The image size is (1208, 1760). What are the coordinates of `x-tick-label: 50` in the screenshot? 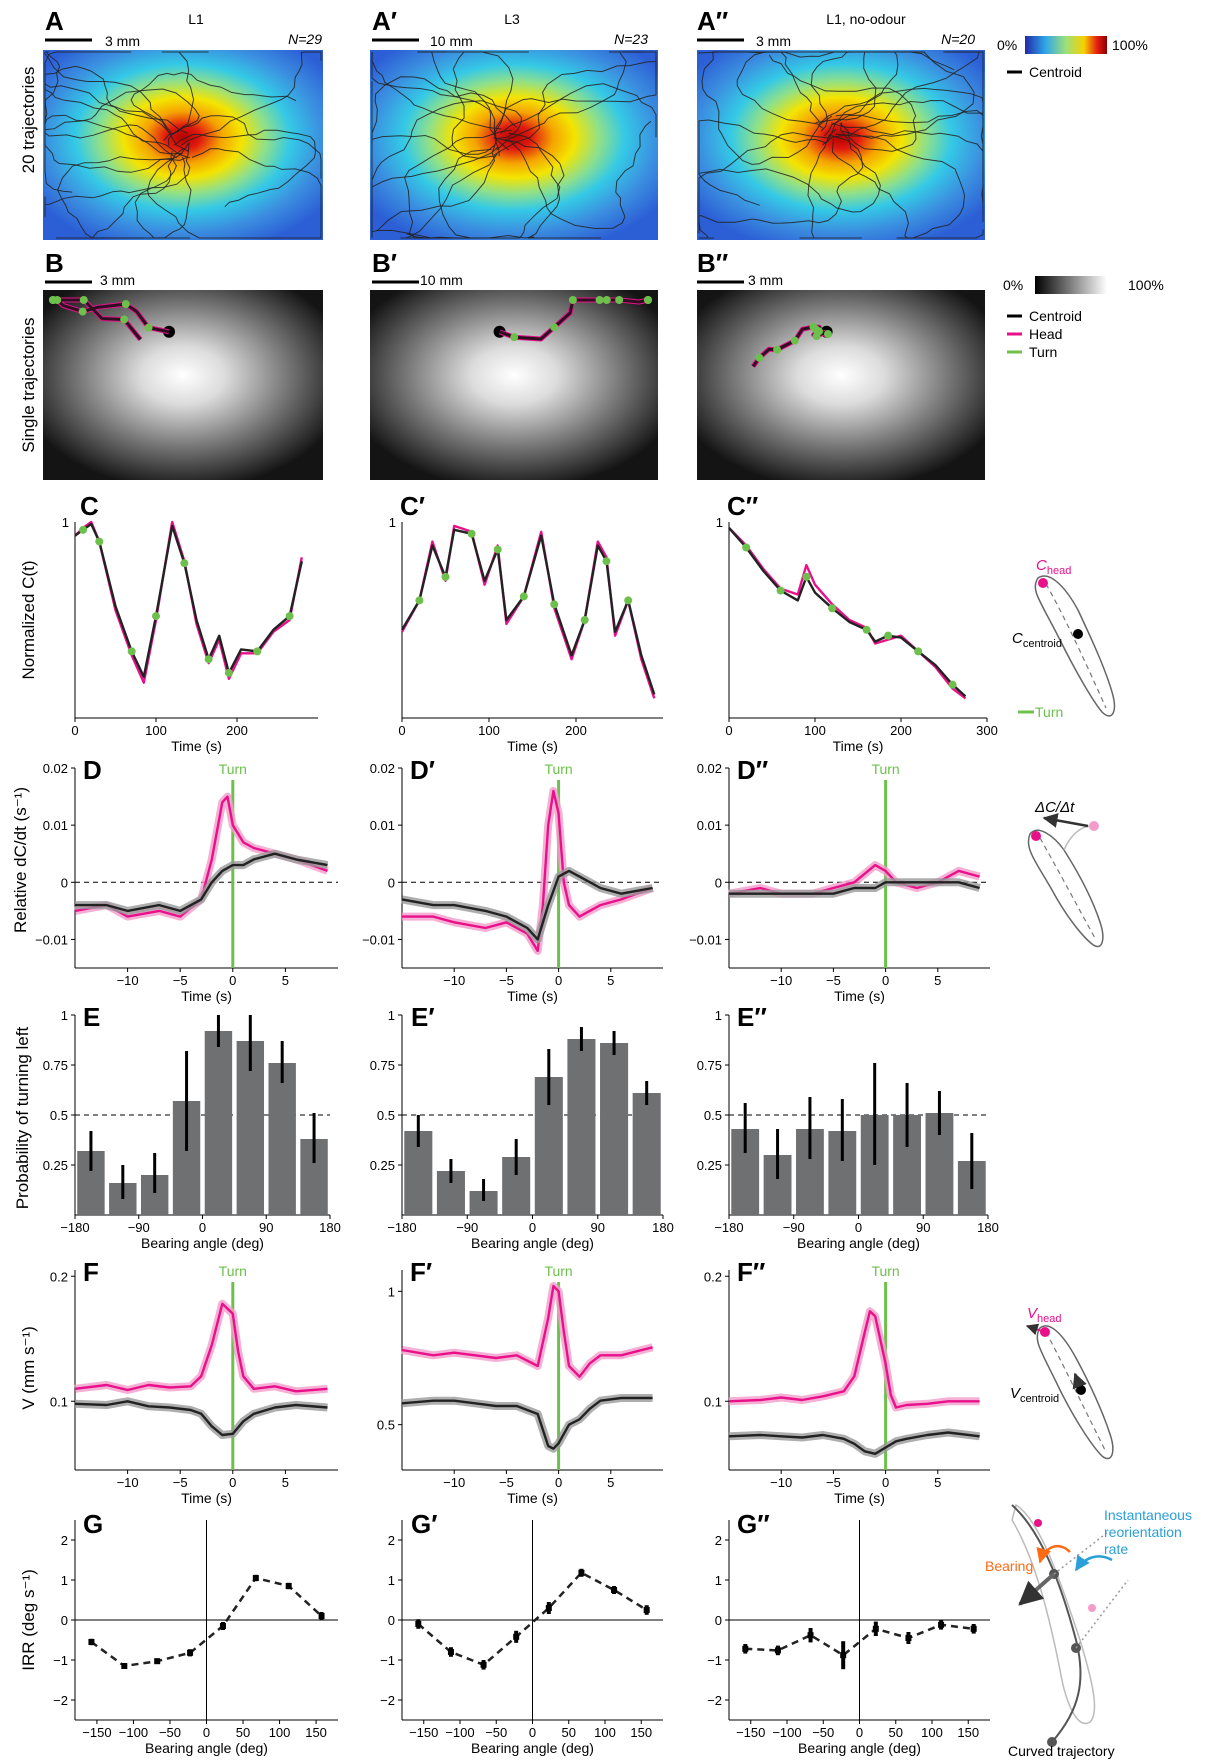 It's located at (569, 1732).